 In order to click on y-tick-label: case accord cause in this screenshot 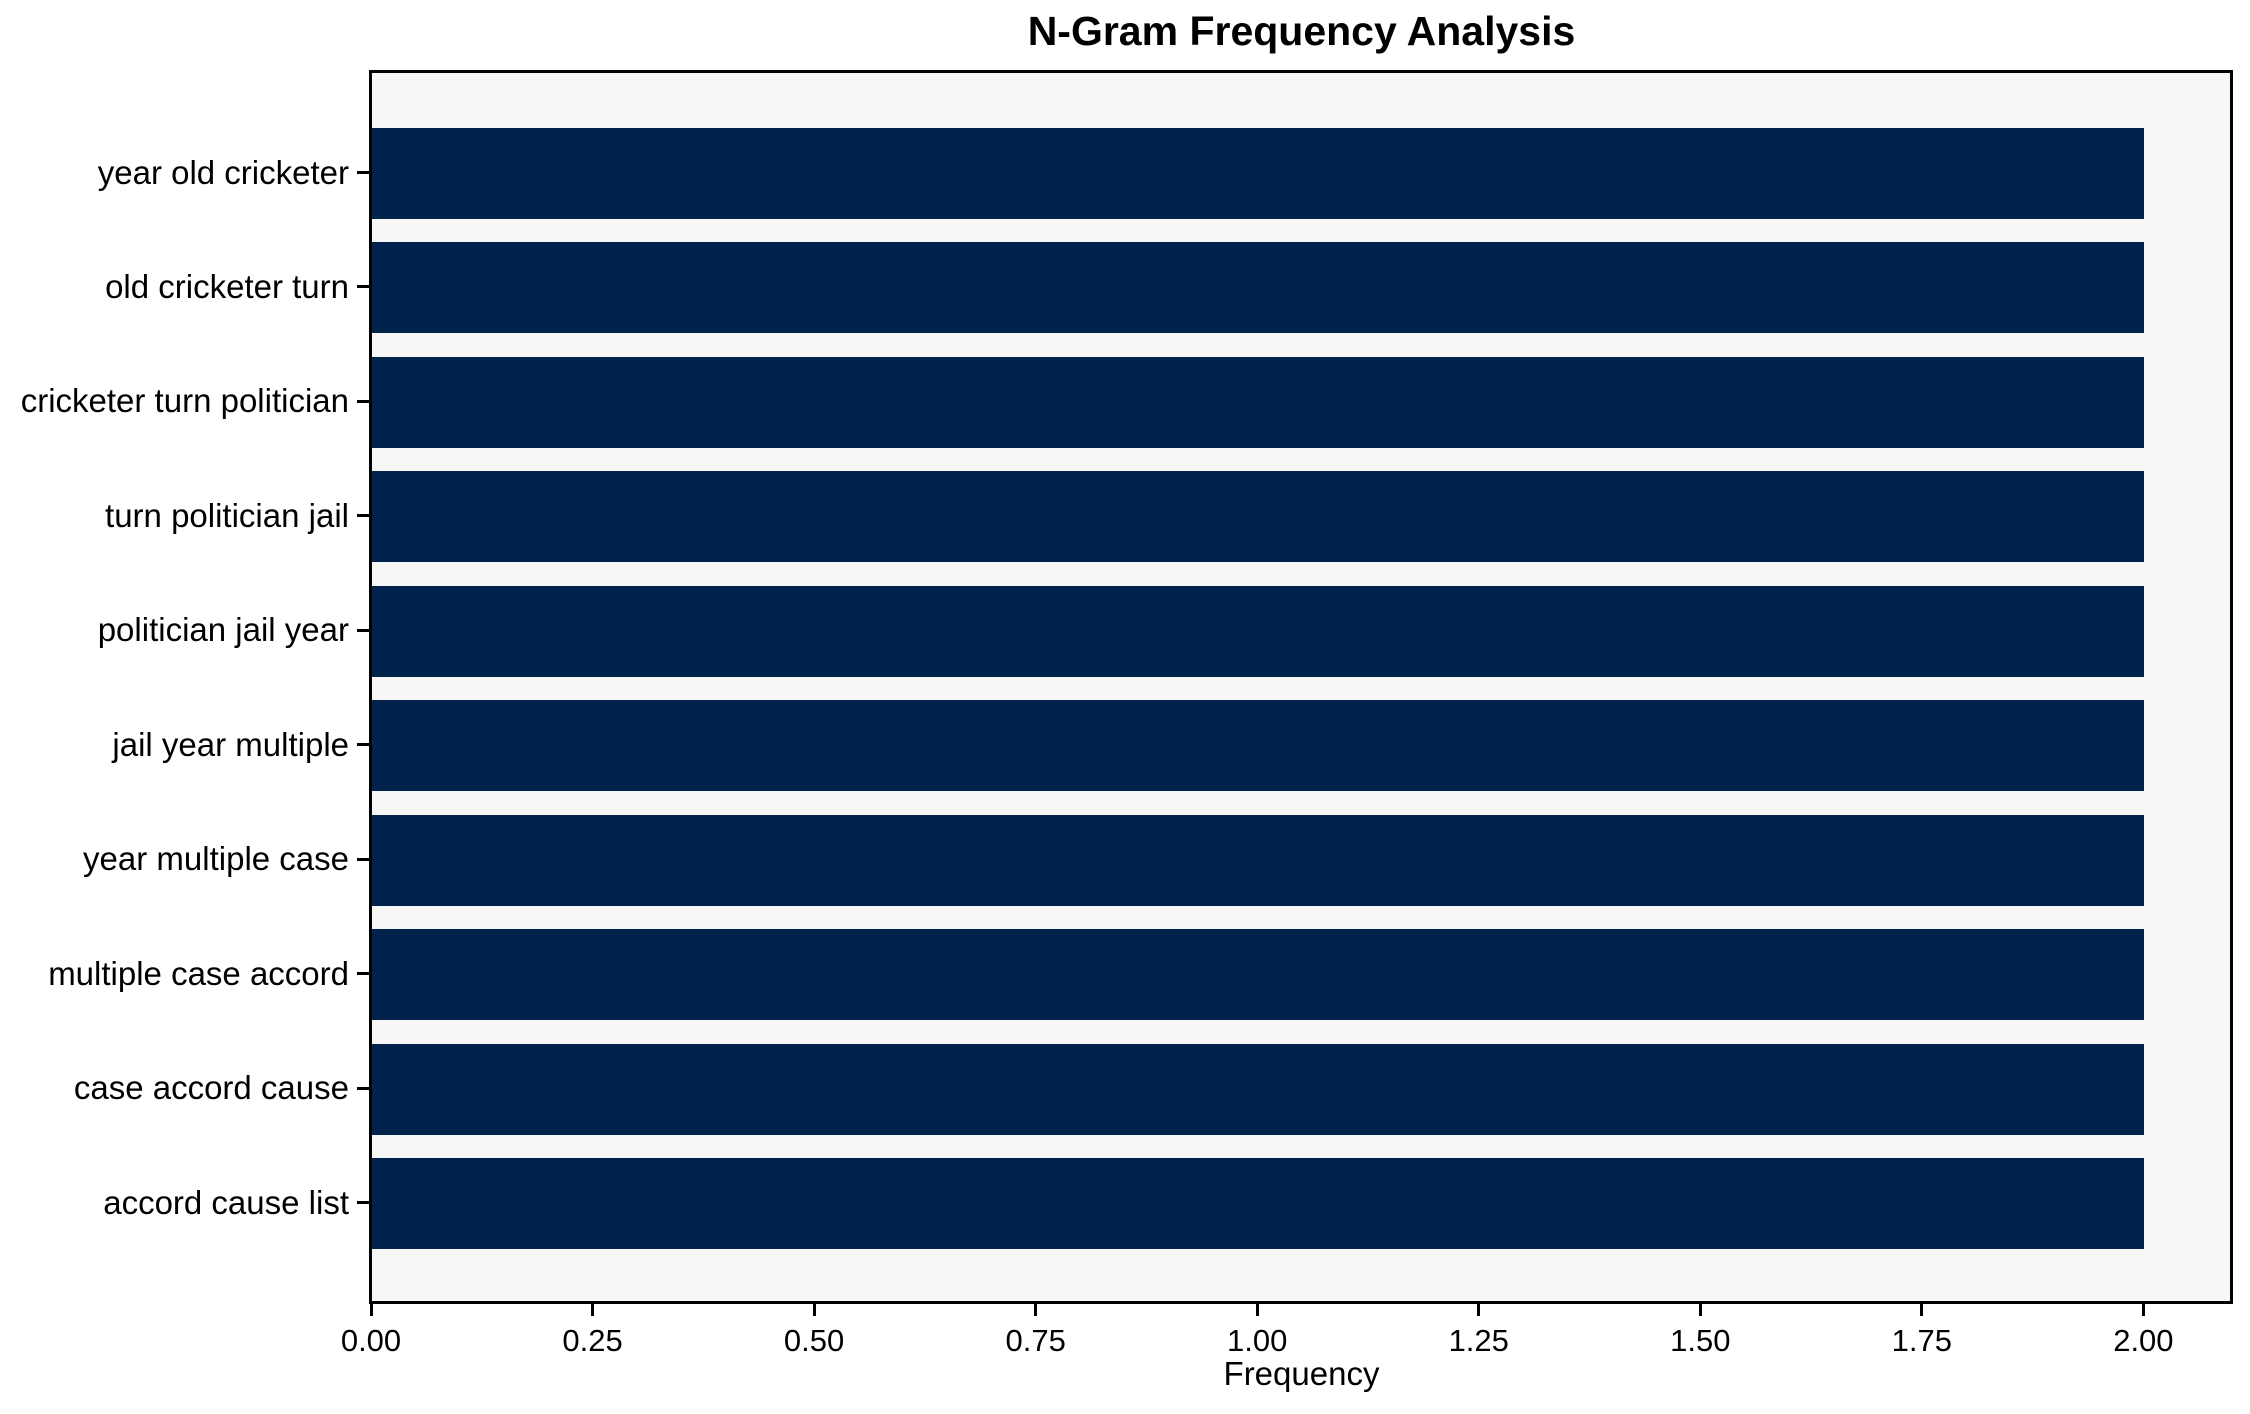, I will do `click(211, 1088)`.